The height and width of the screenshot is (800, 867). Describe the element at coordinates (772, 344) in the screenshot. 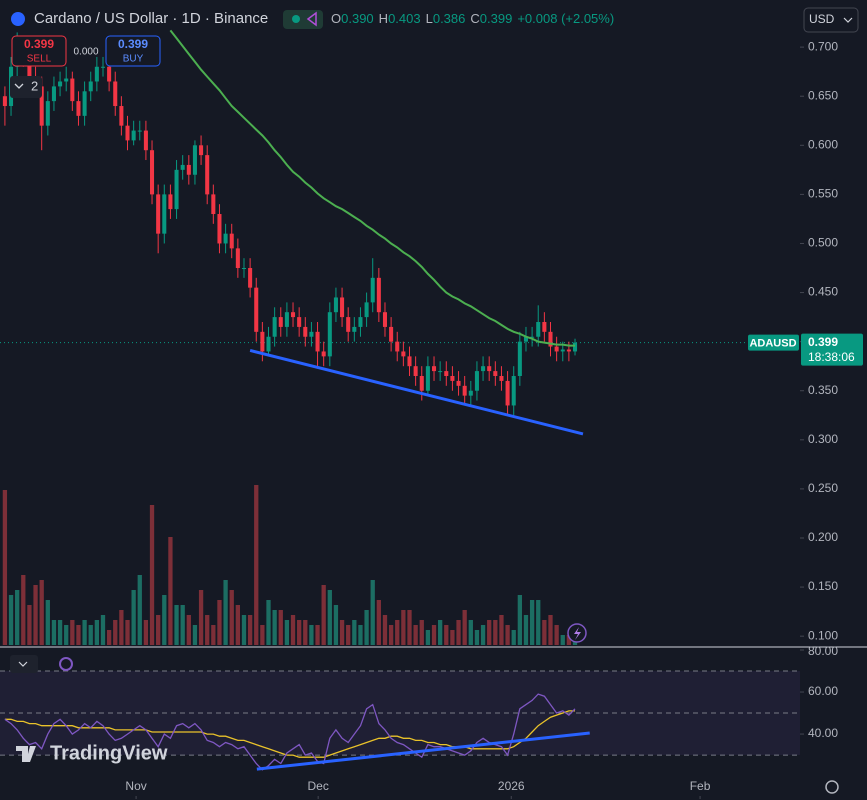

I see `symbol-label: ADAUSD` at that location.